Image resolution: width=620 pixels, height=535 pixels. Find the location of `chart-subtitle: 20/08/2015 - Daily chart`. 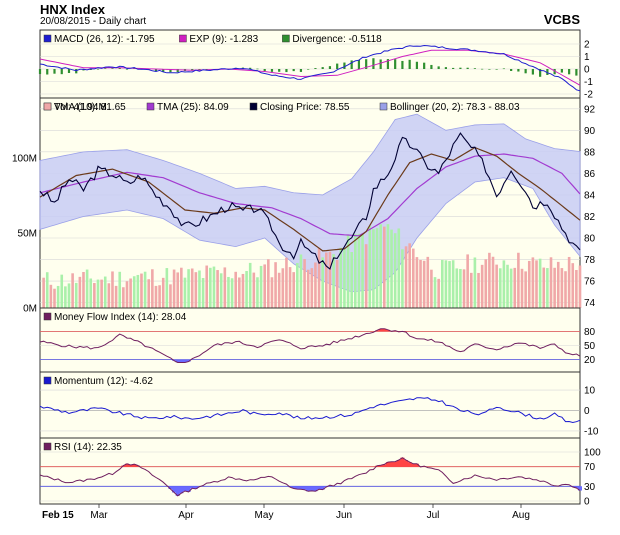

chart-subtitle: 20/08/2015 - Daily chart is located at coordinates (93, 21).